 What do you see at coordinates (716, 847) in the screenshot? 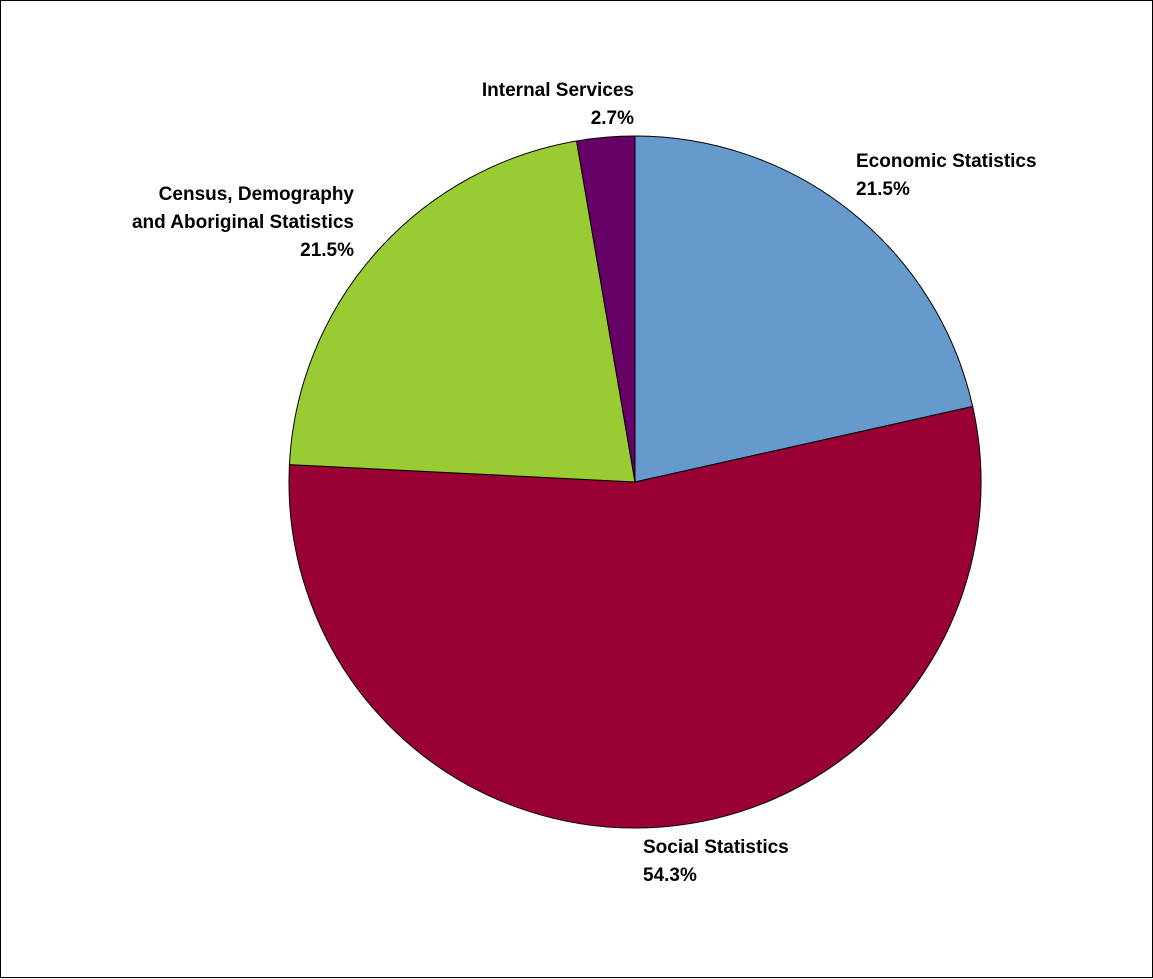
I see `slice-name-label: Social Statistics` at bounding box center [716, 847].